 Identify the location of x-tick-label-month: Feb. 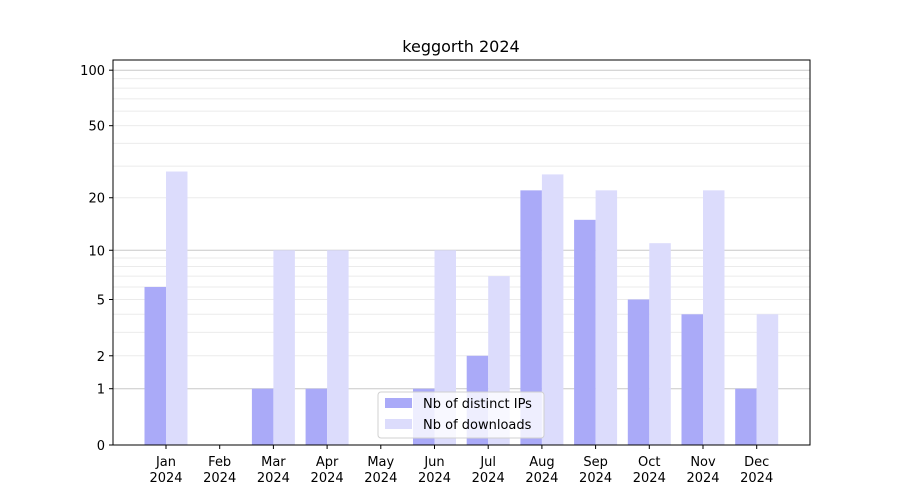
(219, 462).